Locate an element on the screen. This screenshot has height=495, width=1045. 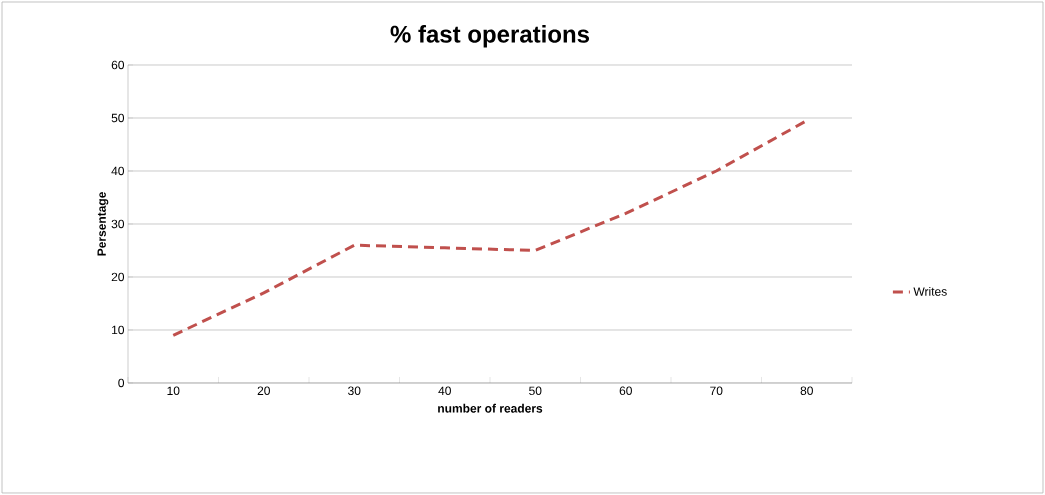
x-axis-title: number of readers is located at coordinates (490, 408).